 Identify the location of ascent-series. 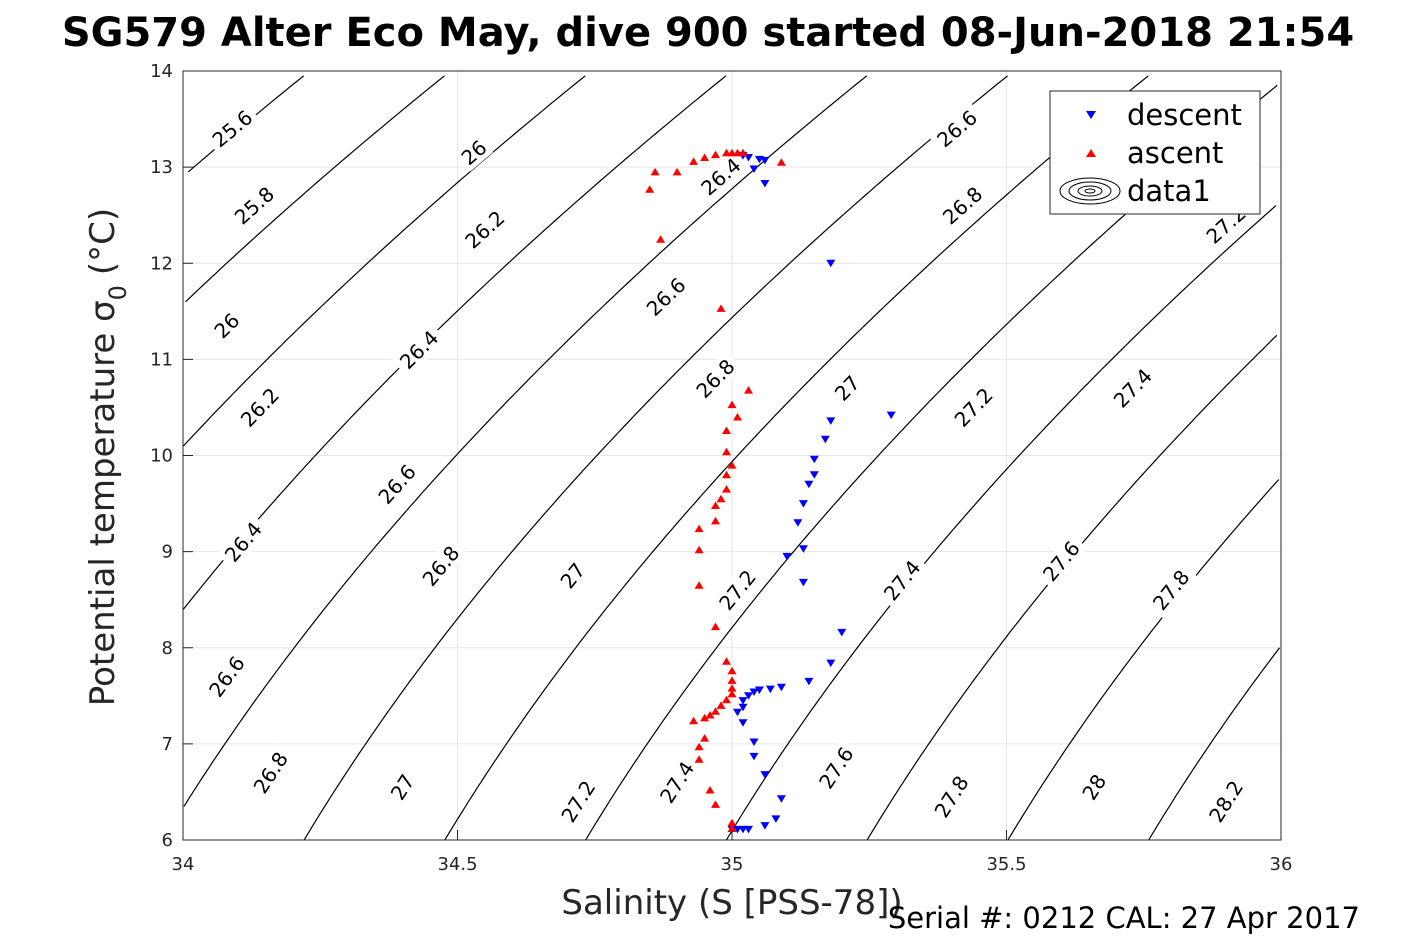
(715, 490).